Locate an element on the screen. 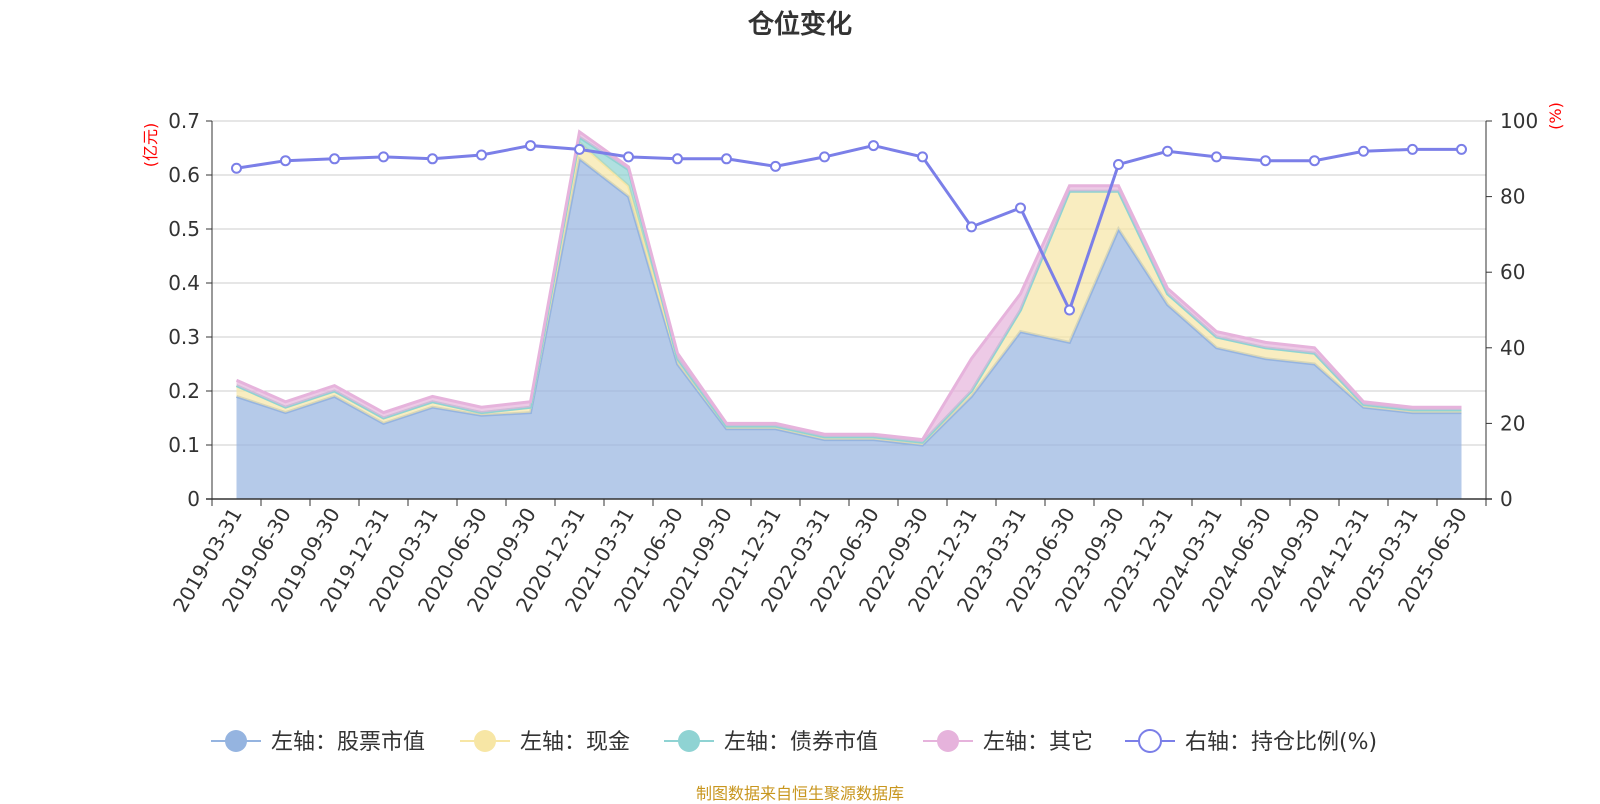 Image resolution: width=1600 pixels, height=804 pixels. left-axis-tick-label: 0.5 is located at coordinates (184, 229).